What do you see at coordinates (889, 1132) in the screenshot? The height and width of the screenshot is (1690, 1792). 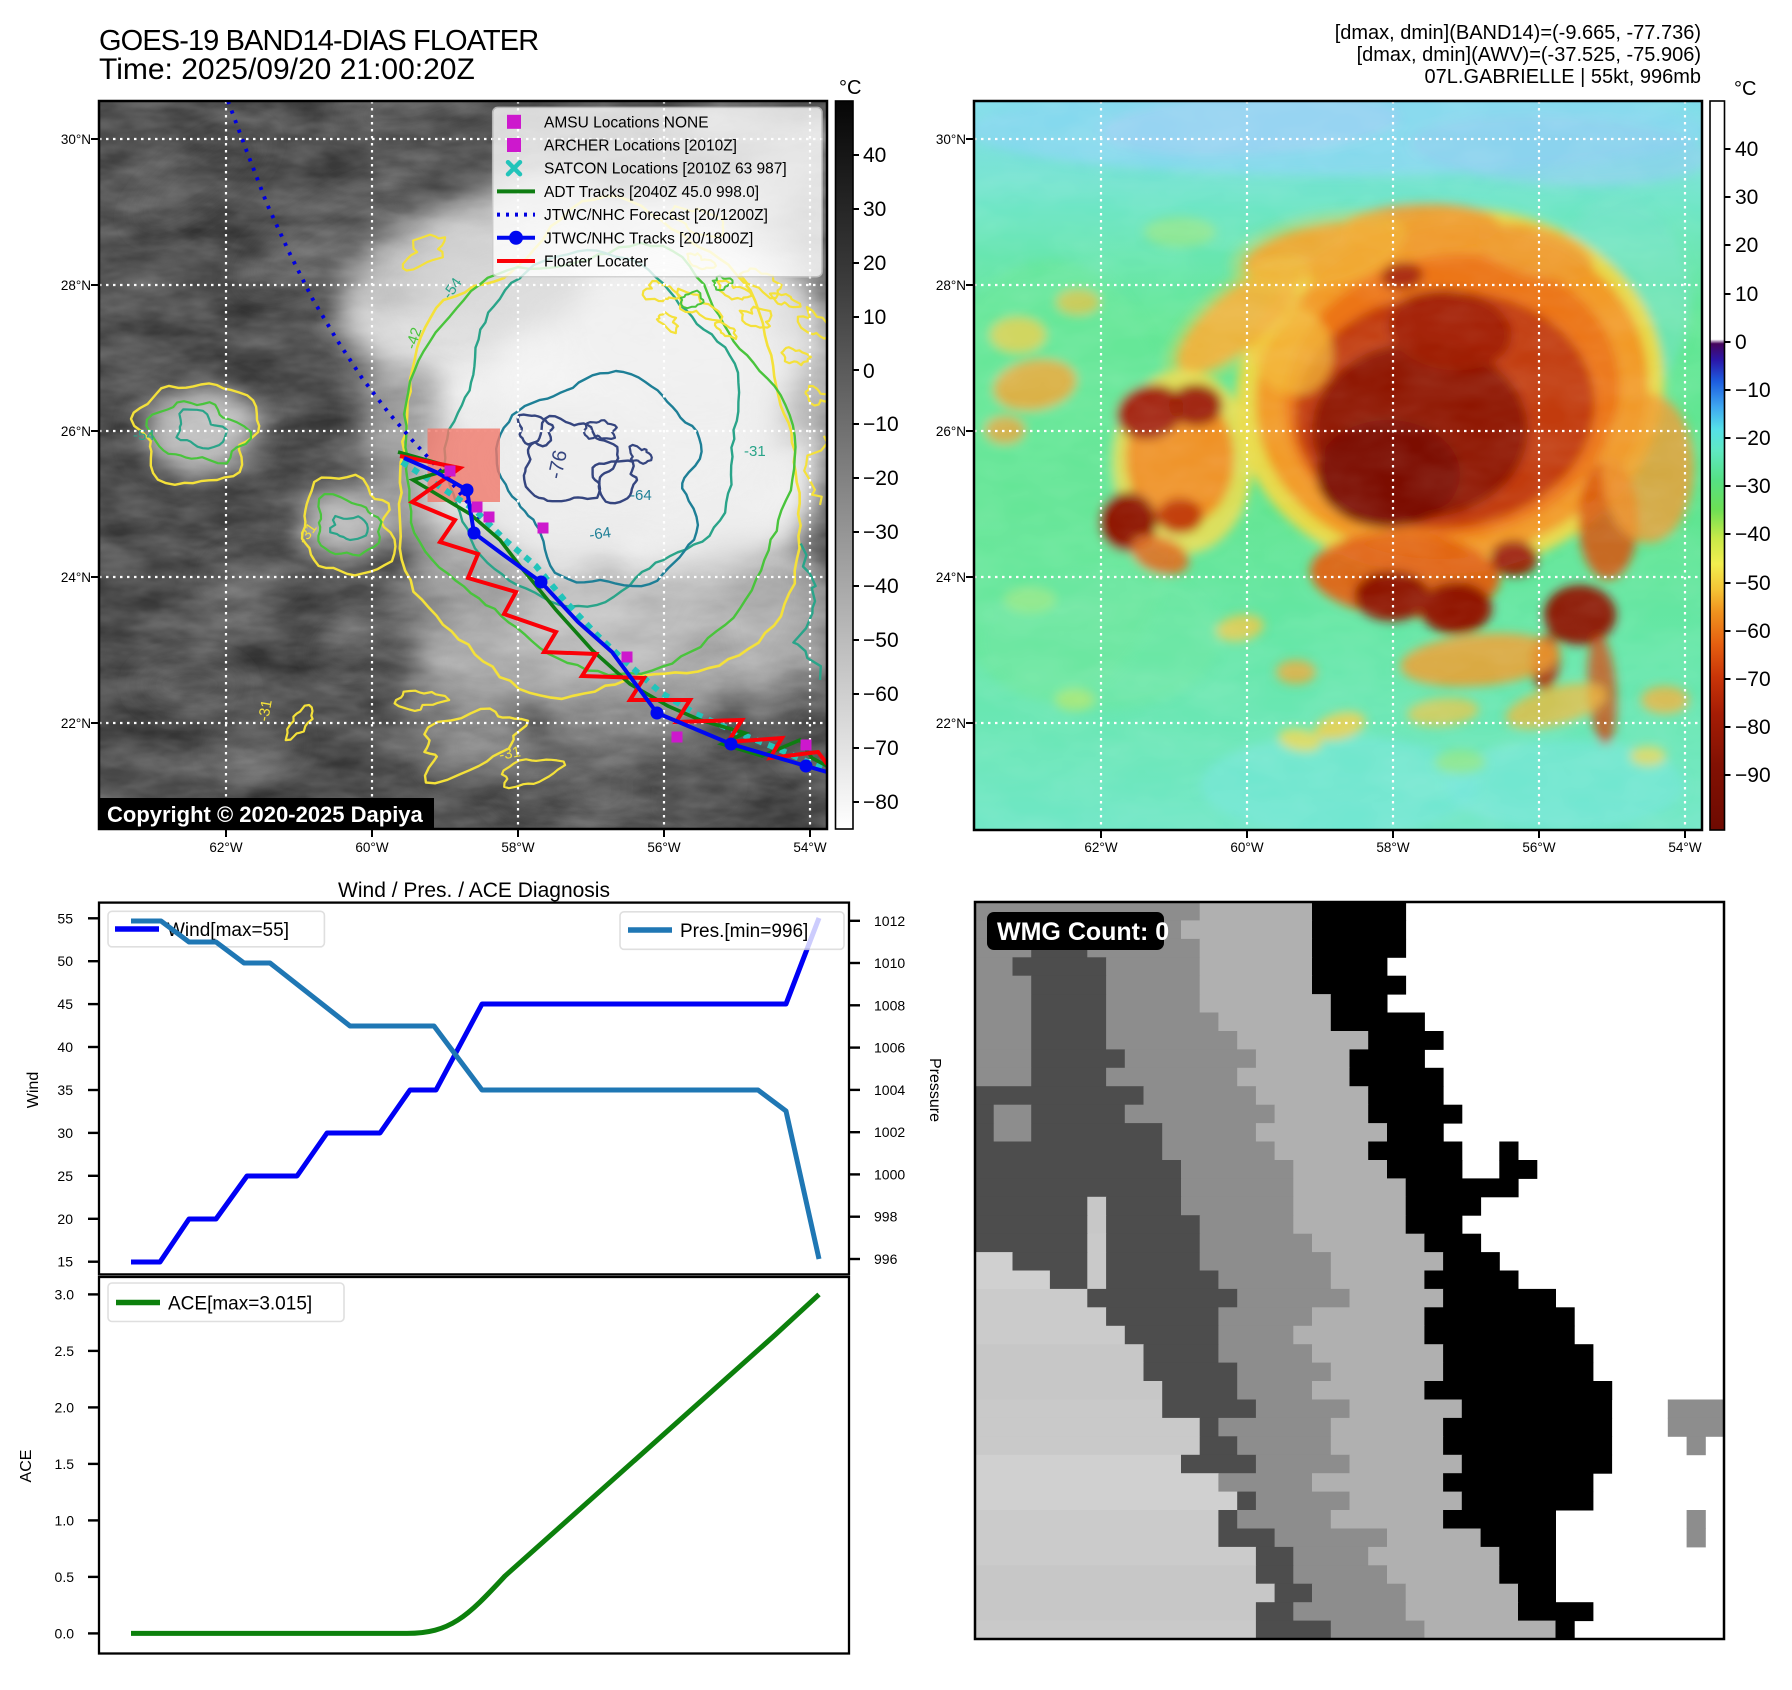 I see `svg-text: 1002` at bounding box center [889, 1132].